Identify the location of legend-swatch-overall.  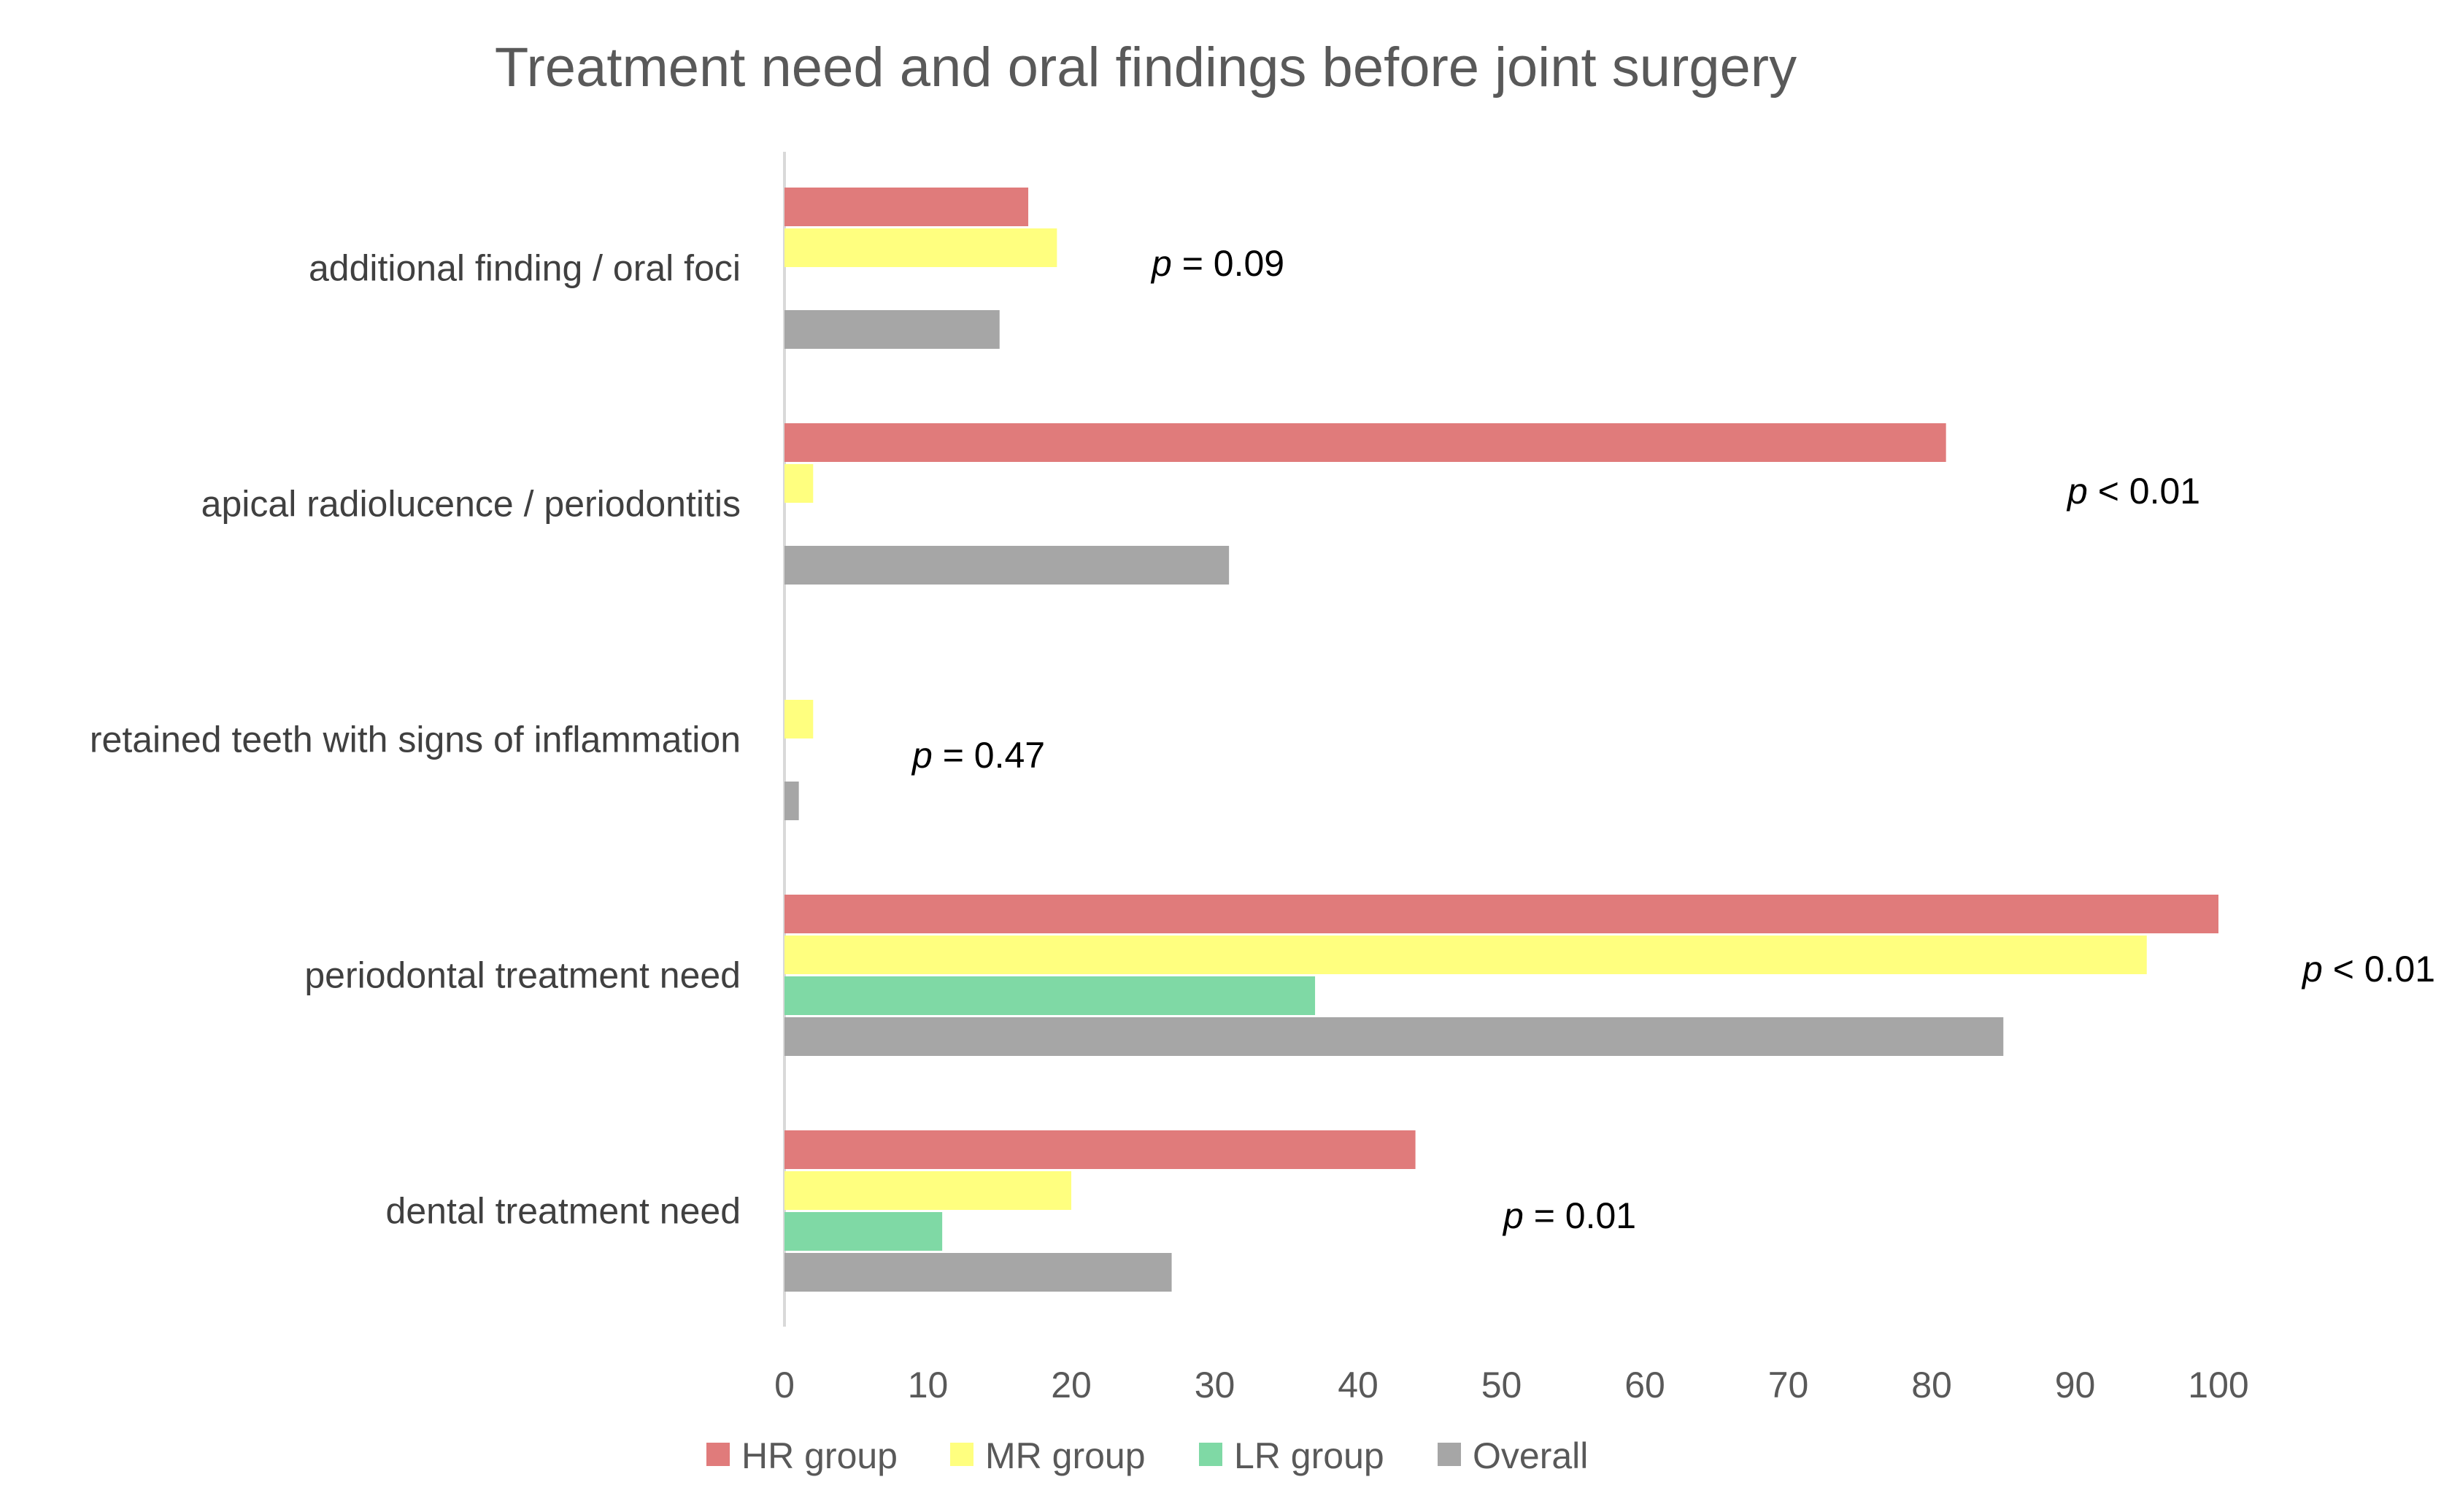
(1449, 1455).